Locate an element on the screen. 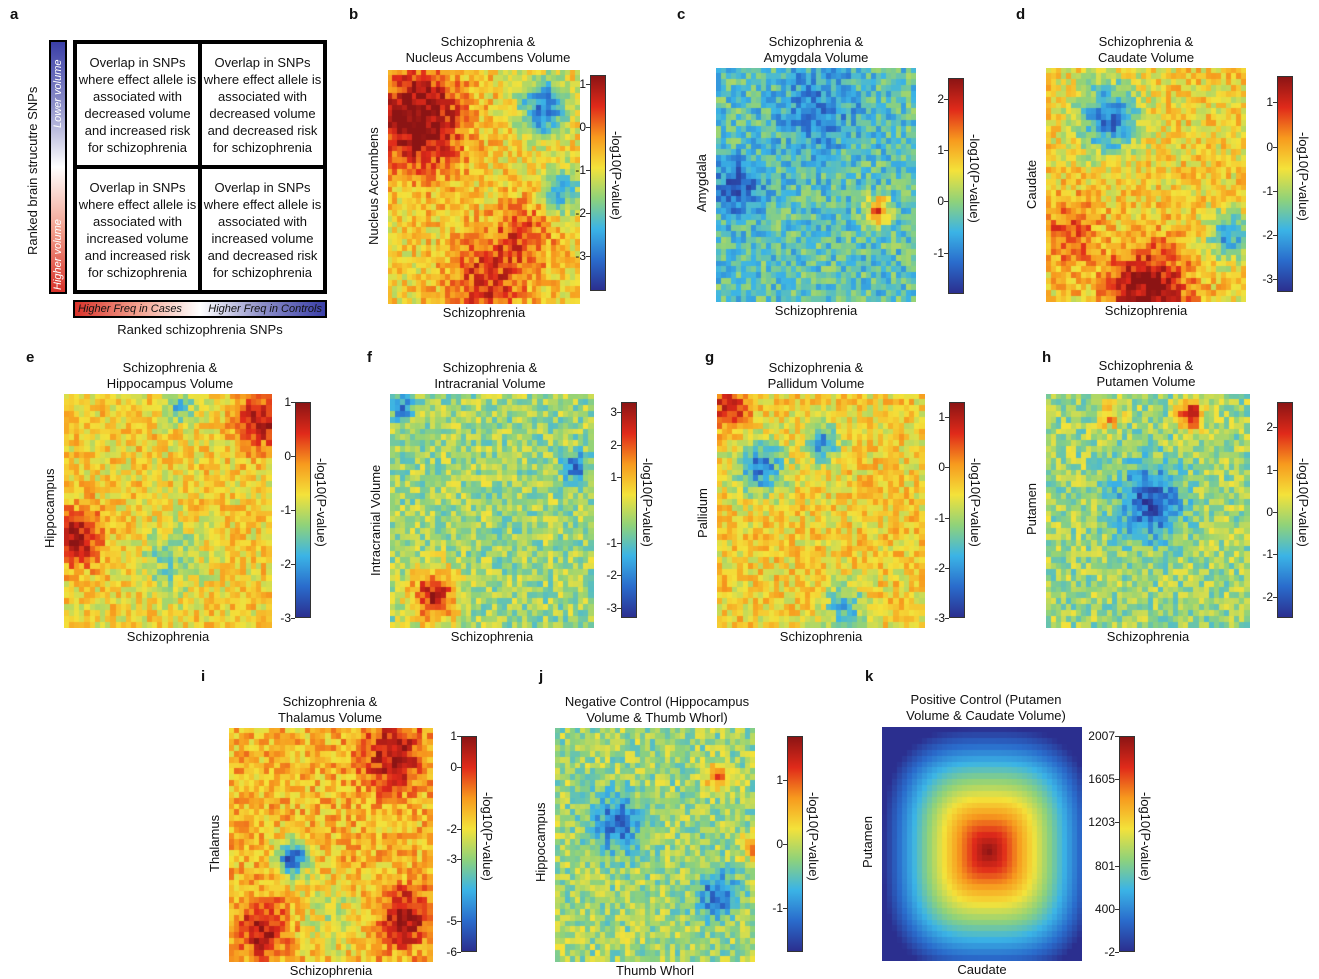 This screenshot has width=1319, height=979. chart-title-line-d-0: Schizophrenia & is located at coordinates (1146, 41).